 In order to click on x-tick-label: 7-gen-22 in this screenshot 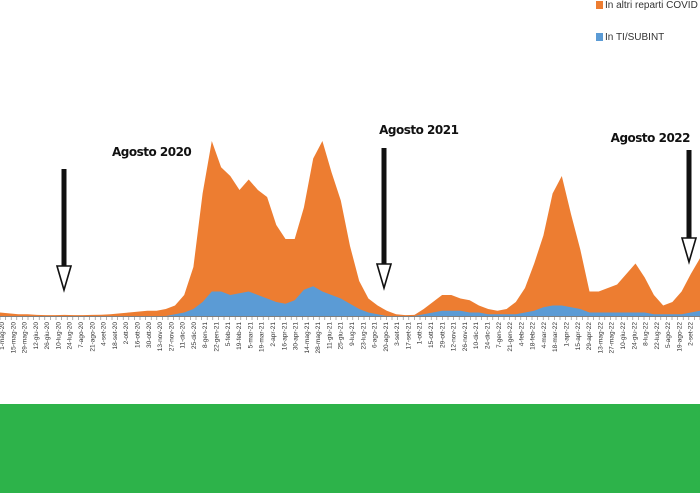, I will do `click(499, 335)`.